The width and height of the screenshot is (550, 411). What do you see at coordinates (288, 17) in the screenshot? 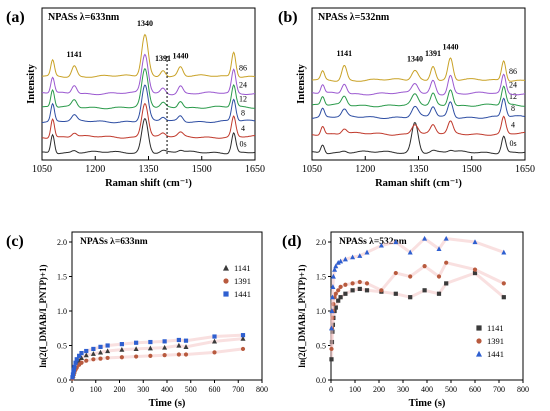
I see `panel-label: (b)` at bounding box center [288, 17].